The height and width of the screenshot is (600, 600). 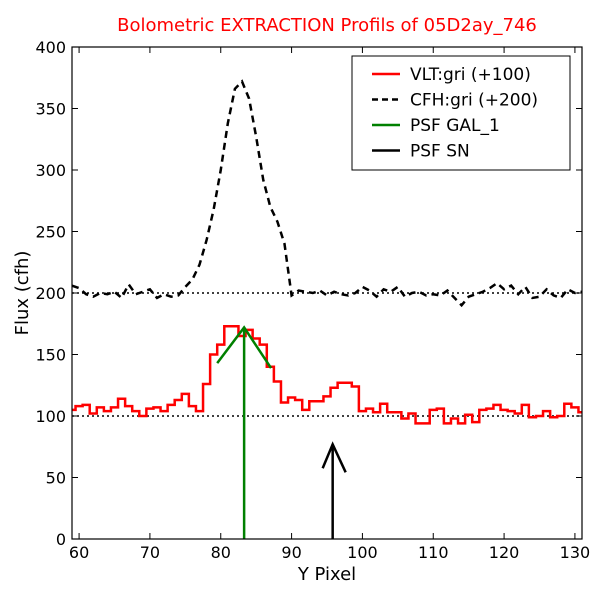 I want to click on legend-label-0: VLT:gri (+100), so click(x=470, y=75).